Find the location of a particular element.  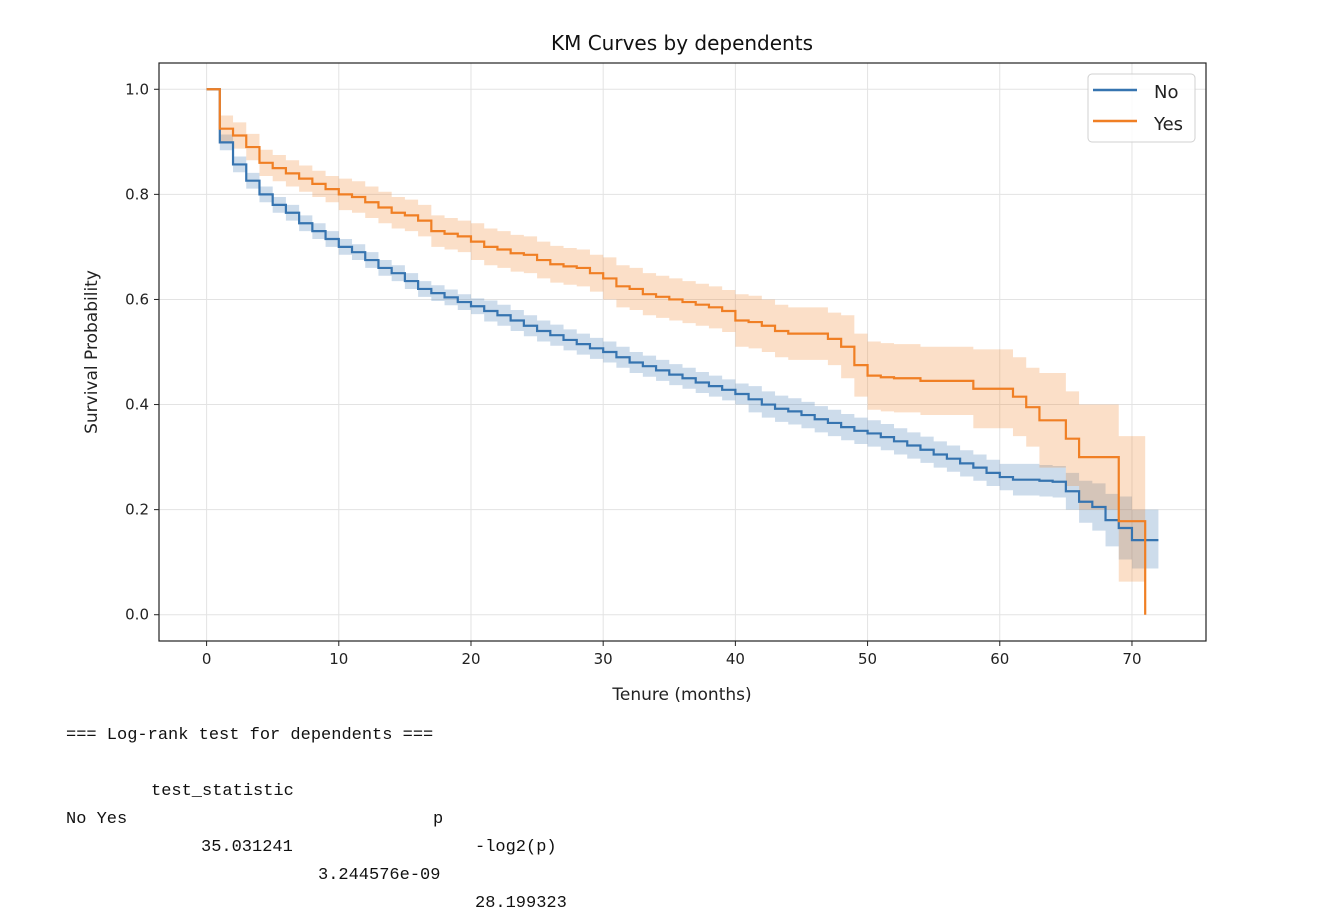

x-tick-label: 10 is located at coordinates (338, 659).